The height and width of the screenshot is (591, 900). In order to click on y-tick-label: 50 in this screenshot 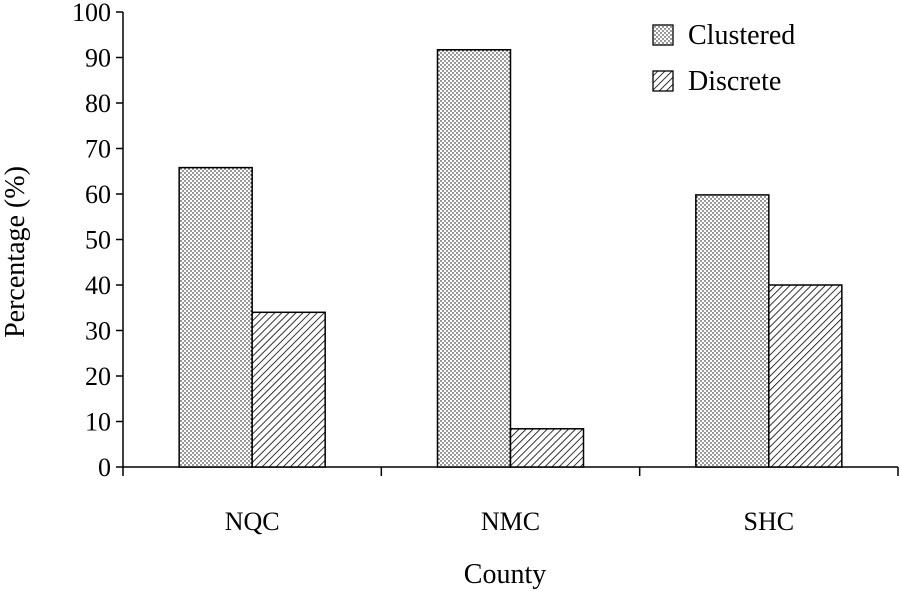, I will do `click(98, 240)`.